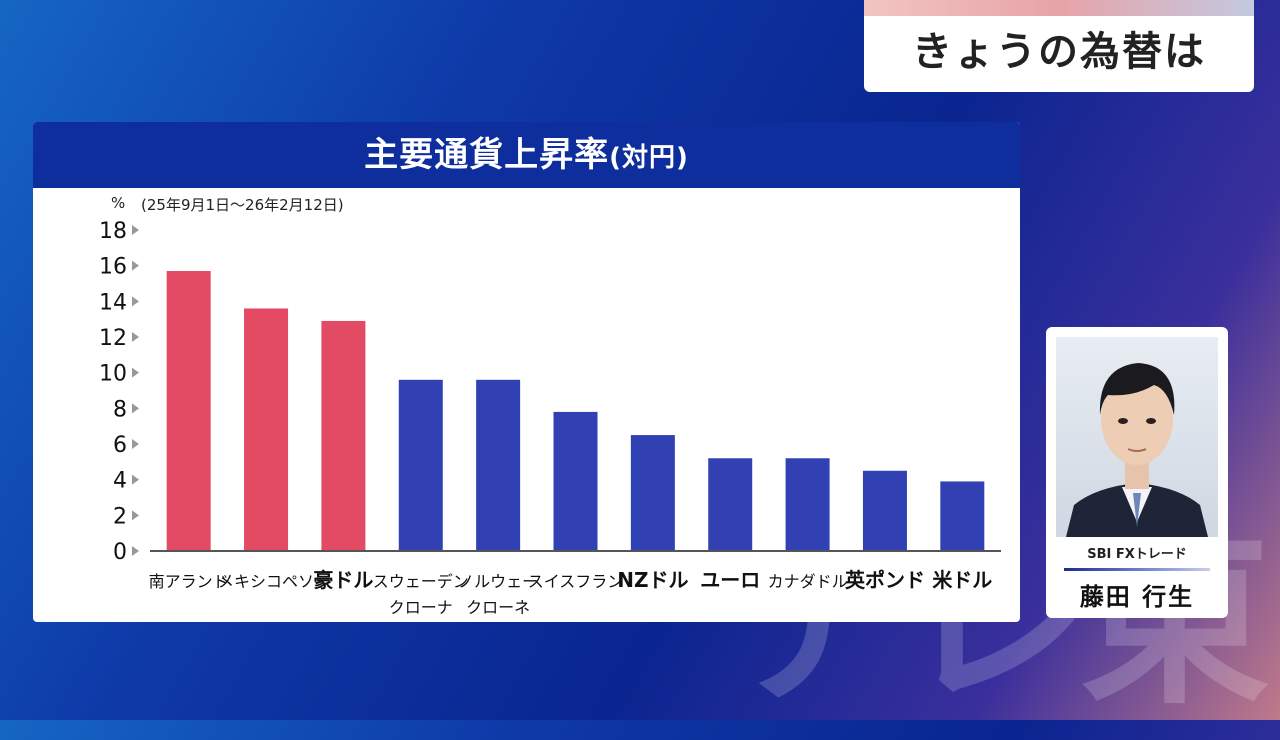  I want to click on segment-title-box: きょうの為替は, so click(1059, 46).